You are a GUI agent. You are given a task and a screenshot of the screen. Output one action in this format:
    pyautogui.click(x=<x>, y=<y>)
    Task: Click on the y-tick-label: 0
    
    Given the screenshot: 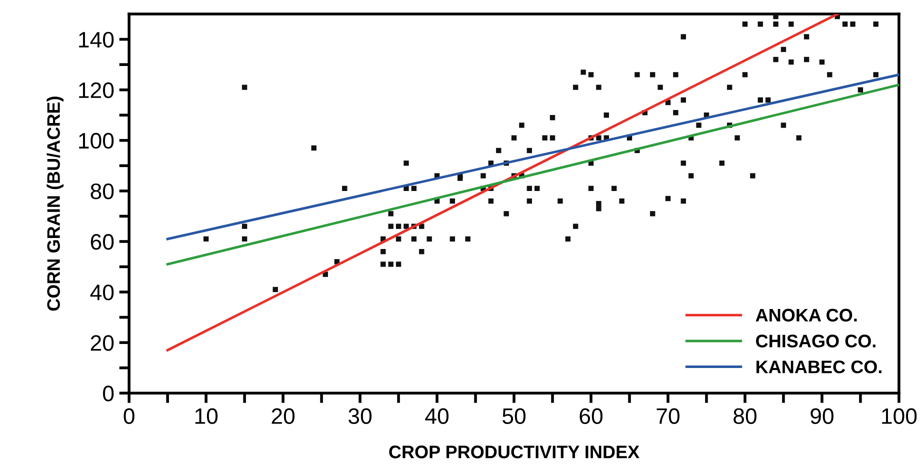 What is the action you would take?
    pyautogui.click(x=108, y=394)
    